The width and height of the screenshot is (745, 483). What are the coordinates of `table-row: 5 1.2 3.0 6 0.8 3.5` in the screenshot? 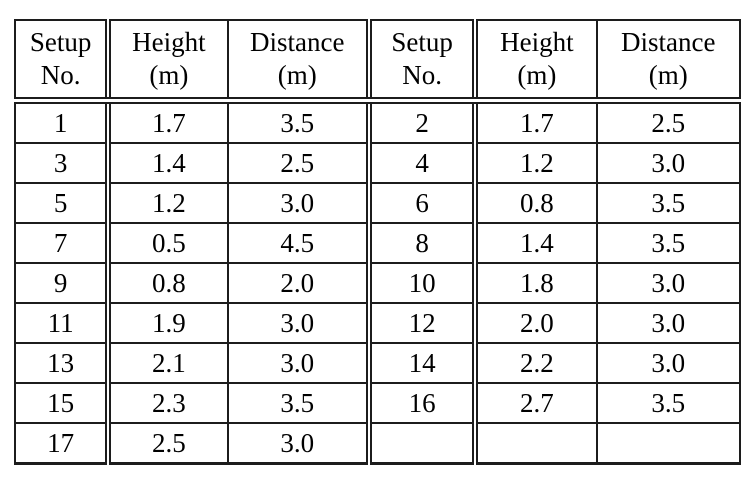 It's located at (377, 203).